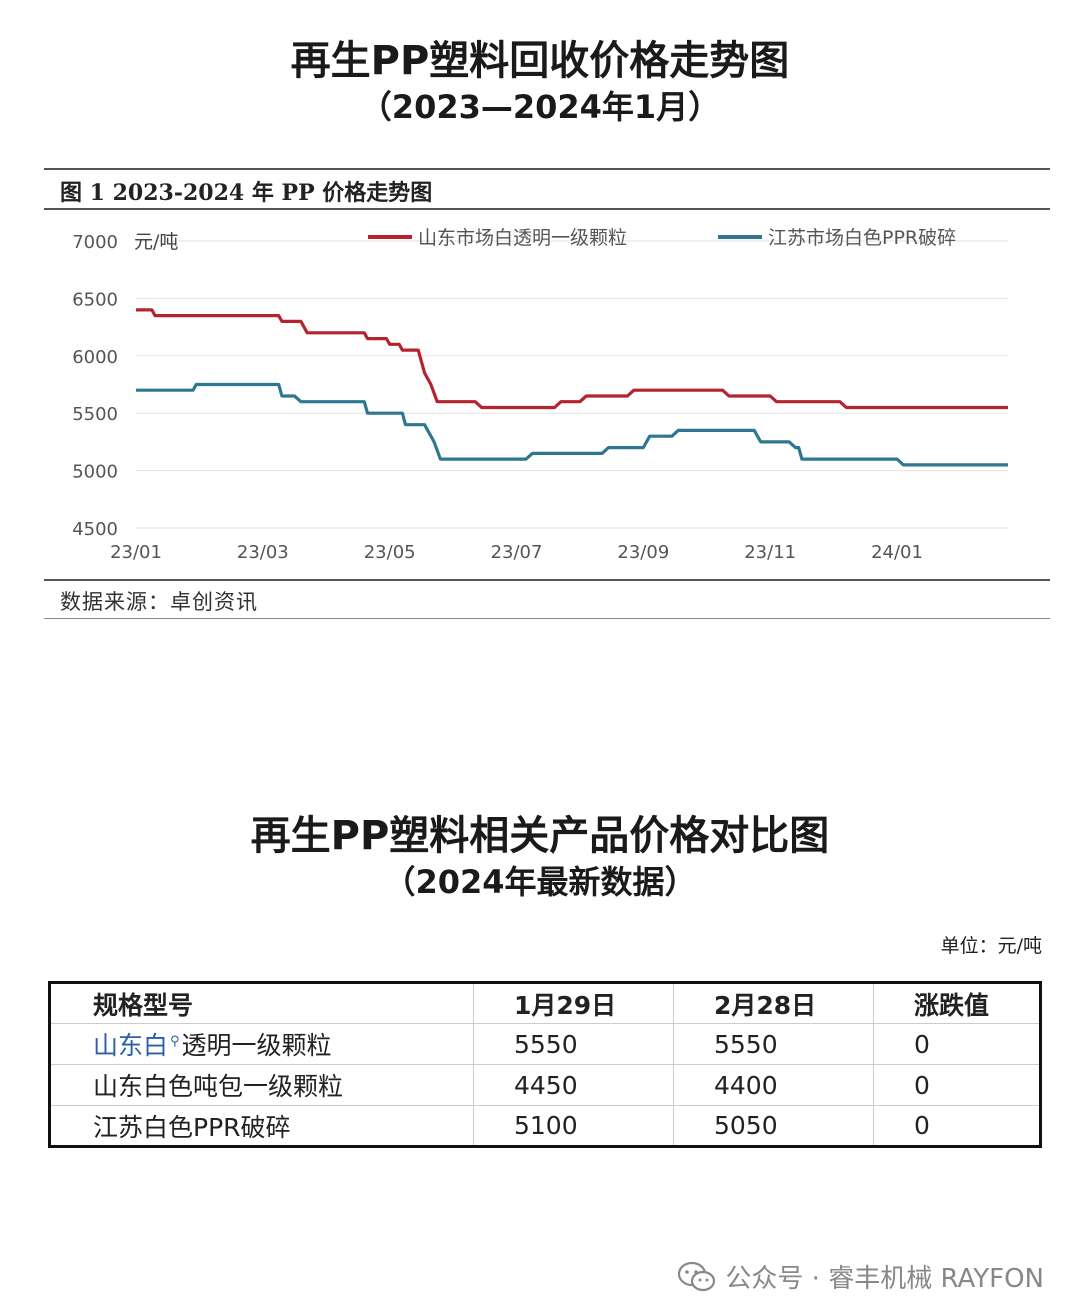 Image resolution: width=1080 pixels, height=1308 pixels. I want to click on wechat-icon, so click(697, 1276).